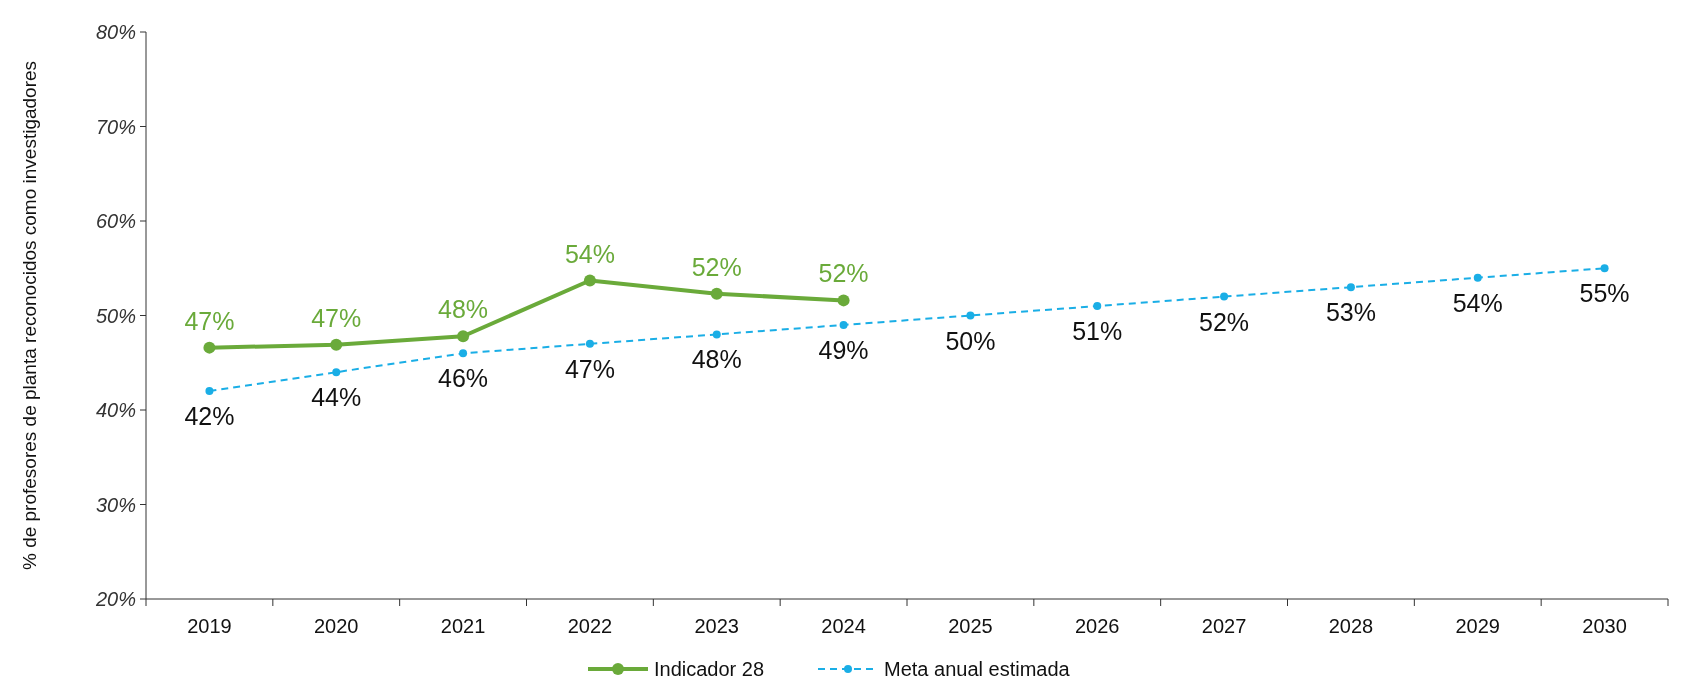 Image resolution: width=1691 pixels, height=692 pixels. What do you see at coordinates (115, 221) in the screenshot?
I see `y-tick-label: 60%` at bounding box center [115, 221].